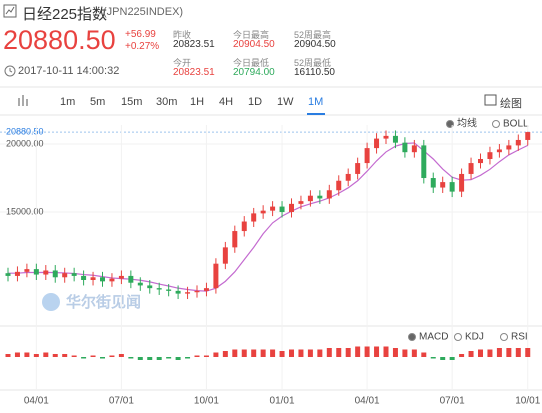  Describe the element at coordinates (254, 44) in the screenshot. I see `stat-value: 20904.50` at that location.